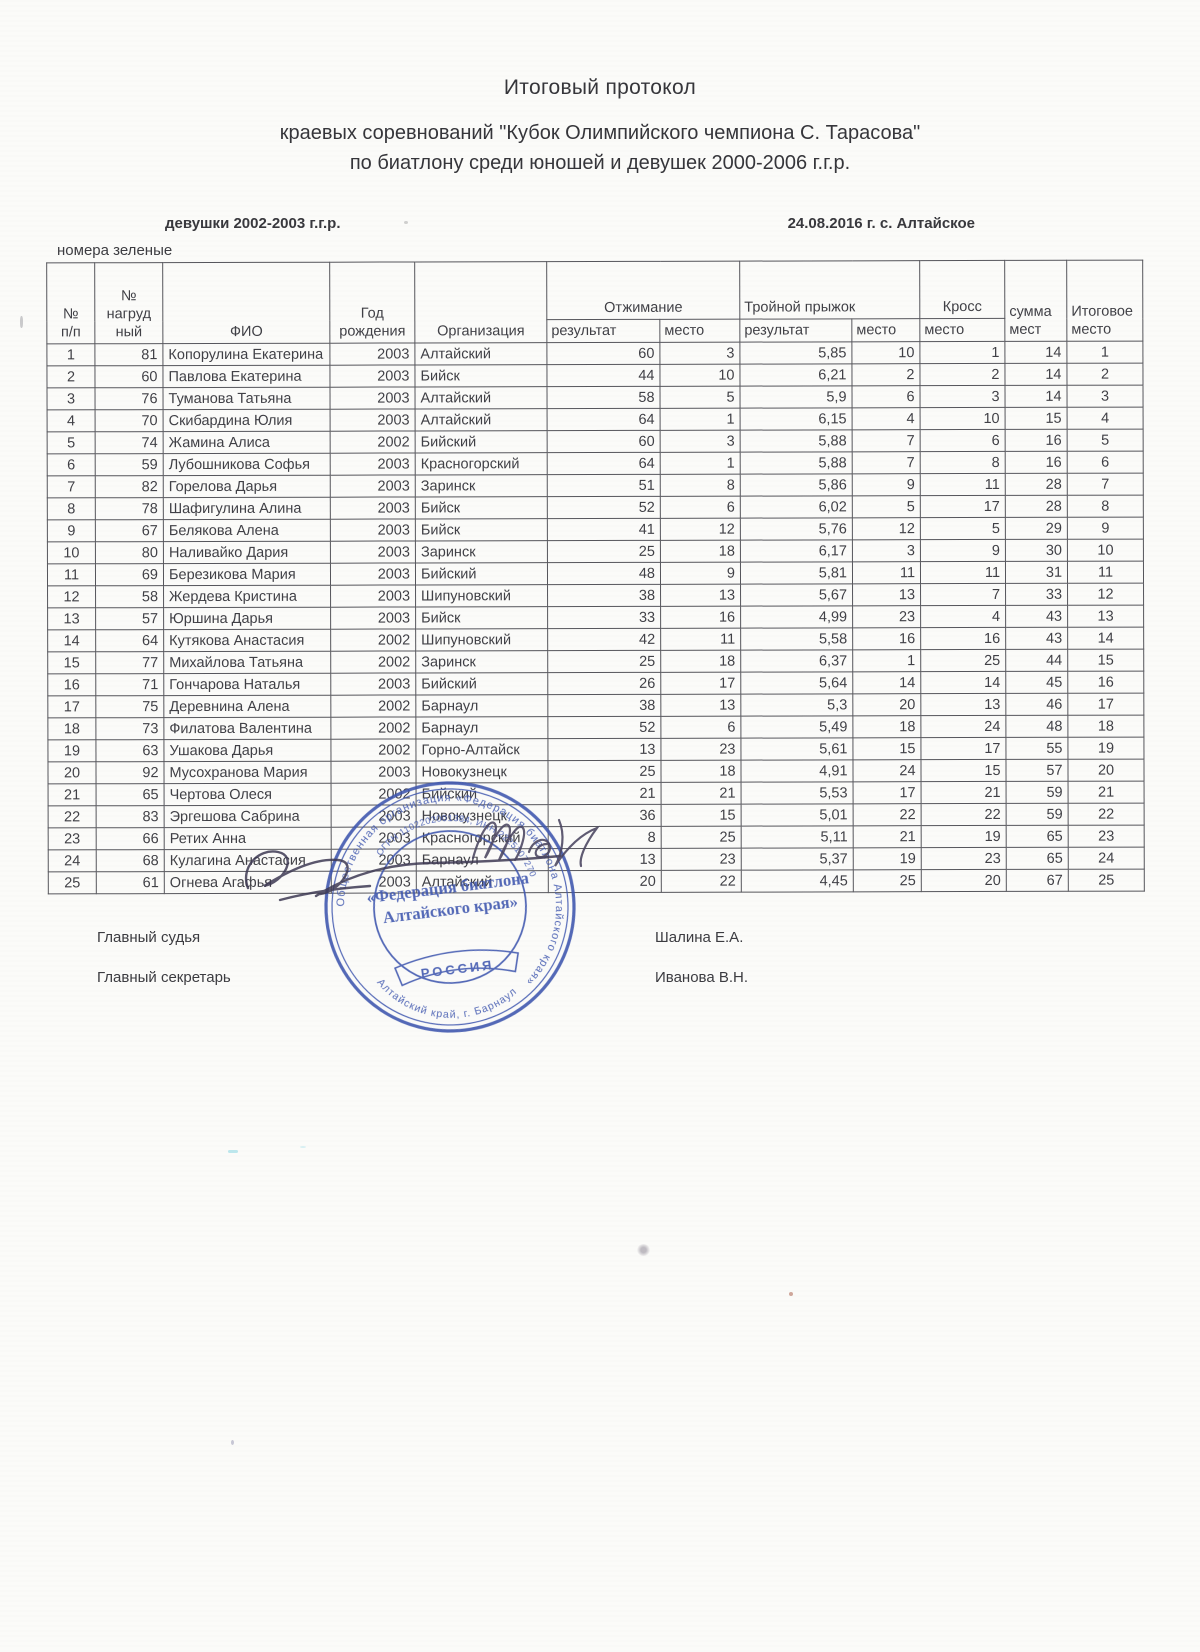  I want to click on cell-name: Кулагина Анастасия, so click(248, 860).